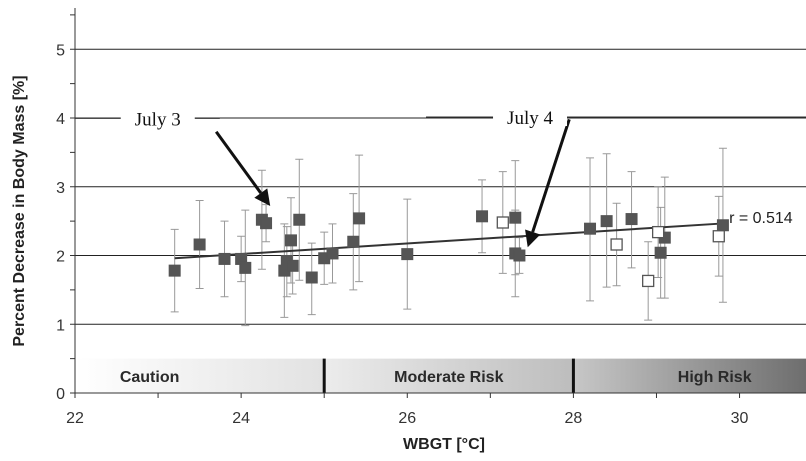 The width and height of the screenshot is (806, 461). What do you see at coordinates (150, 377) in the screenshot?
I see `risk-band-label: Caution` at bounding box center [150, 377].